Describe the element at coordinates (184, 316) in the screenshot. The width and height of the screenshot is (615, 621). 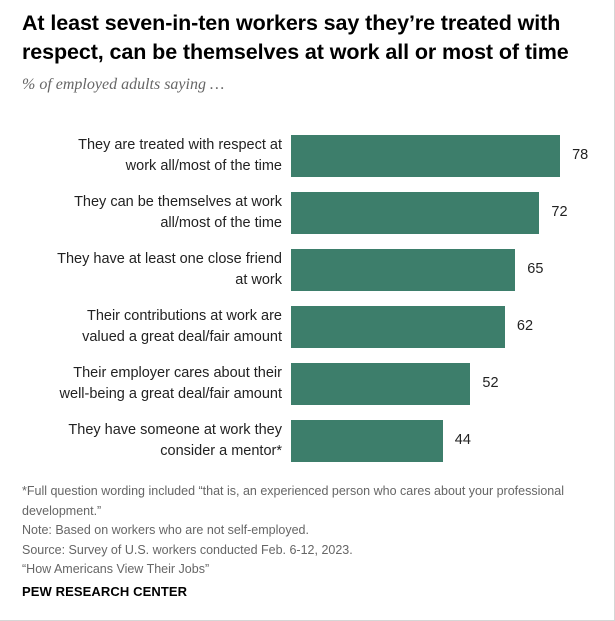
I see `bar-label-line: Their contributions at work are` at that location.